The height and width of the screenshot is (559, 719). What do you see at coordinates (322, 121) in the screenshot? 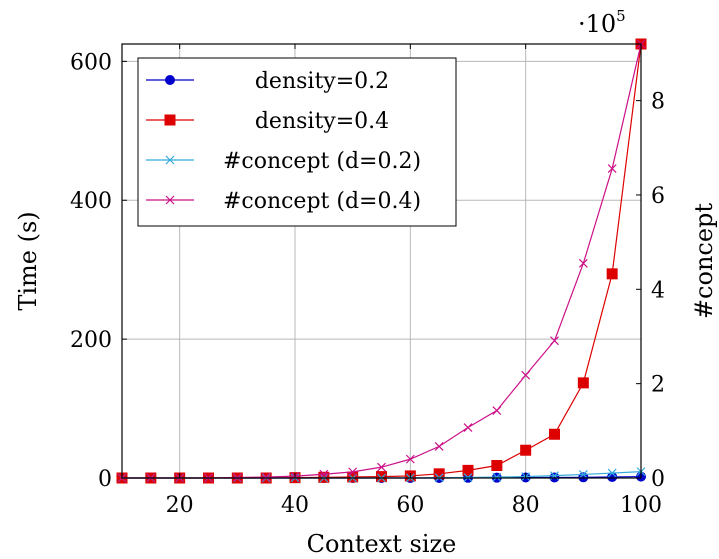
I see `legend-label: density=0.4` at bounding box center [322, 121].